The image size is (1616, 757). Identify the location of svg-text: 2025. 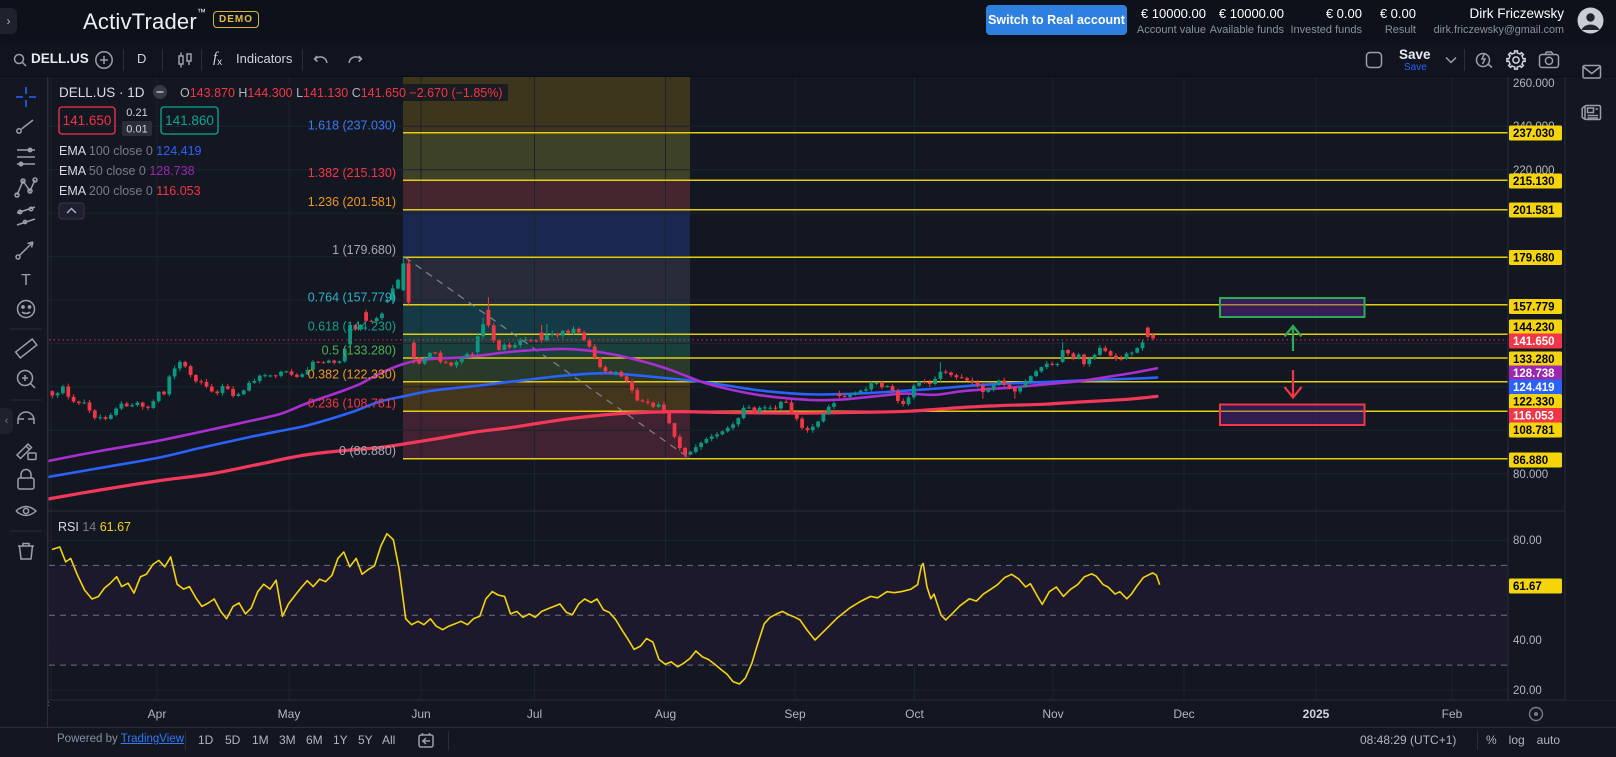
(1316, 714).